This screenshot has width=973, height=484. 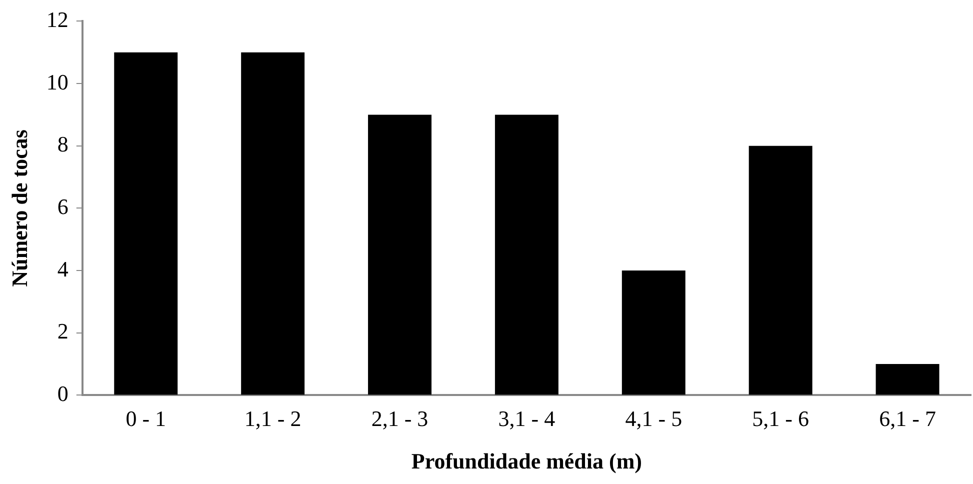 What do you see at coordinates (62, 269) in the screenshot?
I see `y-tick-label: 4` at bounding box center [62, 269].